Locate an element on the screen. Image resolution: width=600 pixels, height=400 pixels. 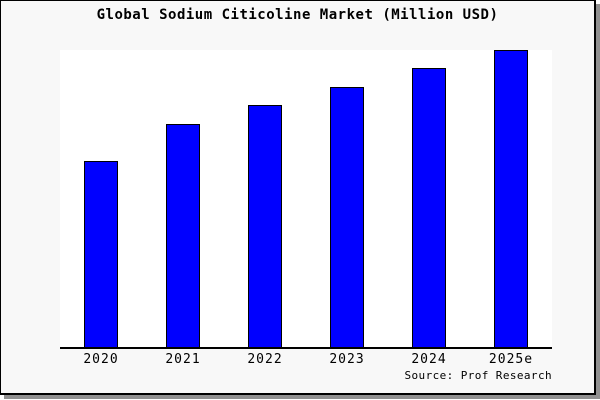
bar-slot-2020 is located at coordinates (101, 198).